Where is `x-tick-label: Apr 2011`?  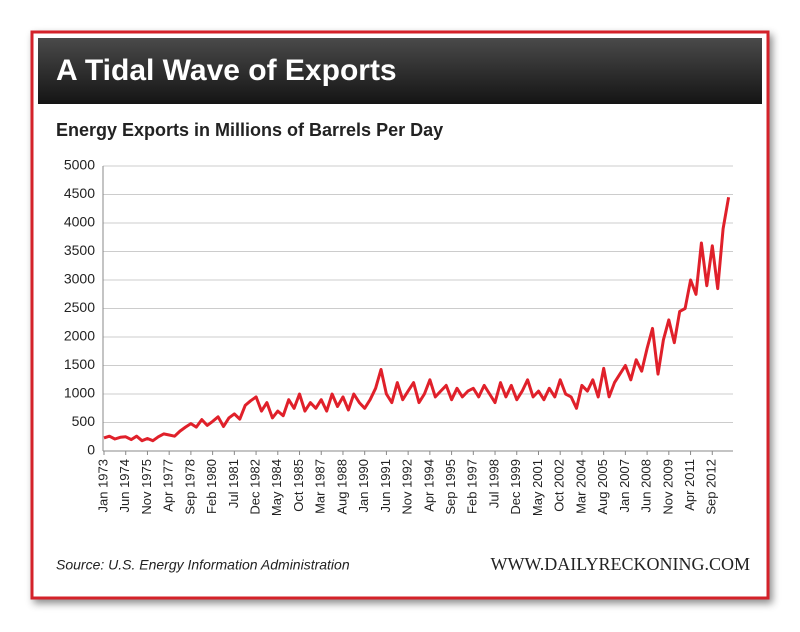 x-tick-label: Apr 2011 is located at coordinates (689, 485).